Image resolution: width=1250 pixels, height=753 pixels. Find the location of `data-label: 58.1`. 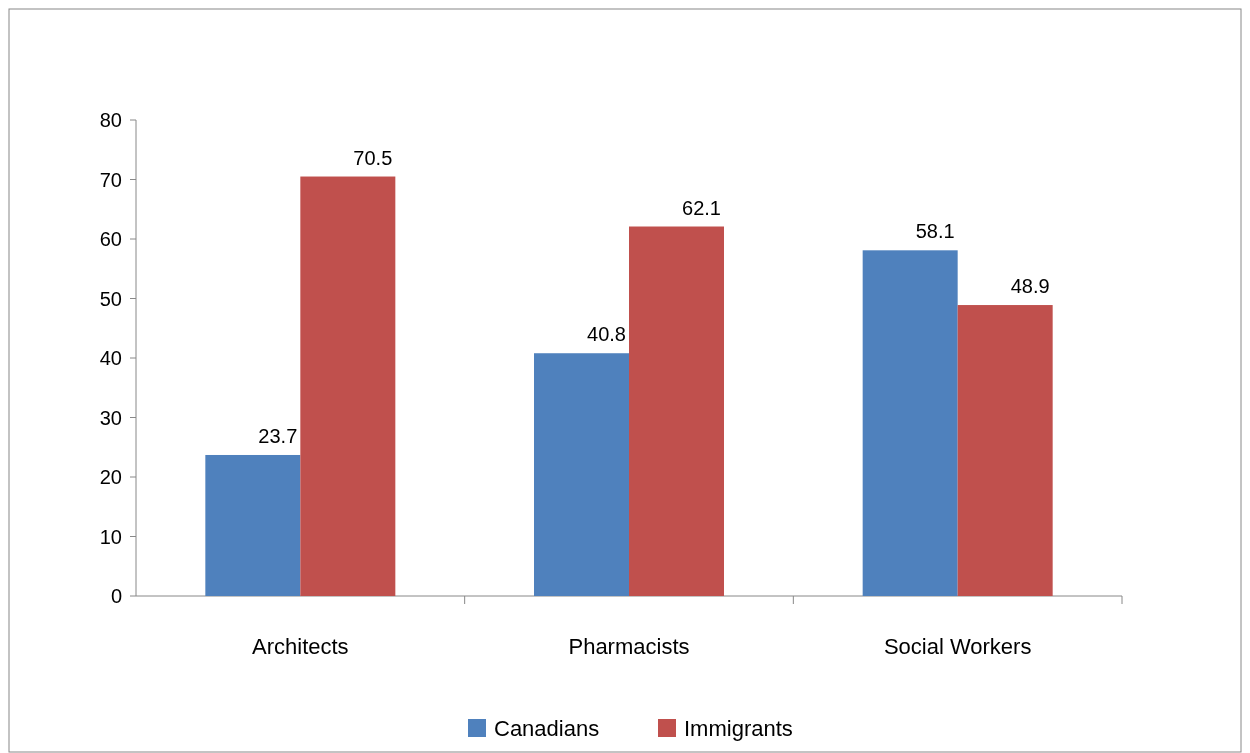

data-label: 58.1 is located at coordinates (935, 231).